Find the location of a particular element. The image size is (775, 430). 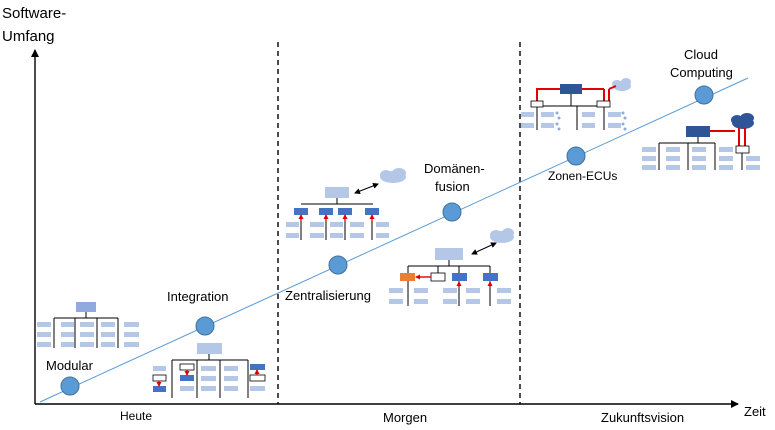

stage-label-zentralisierung: Zentralisierung is located at coordinates (328, 295).